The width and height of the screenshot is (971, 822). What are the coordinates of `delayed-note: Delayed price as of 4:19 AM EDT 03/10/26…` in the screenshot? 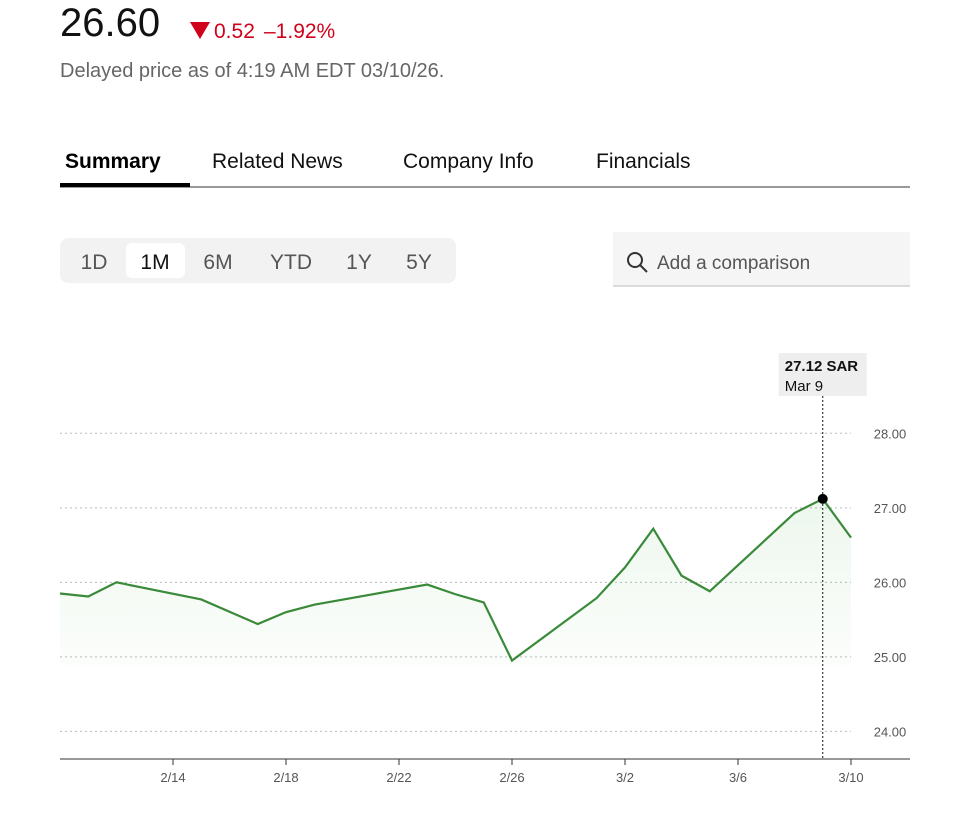 It's located at (252, 71).